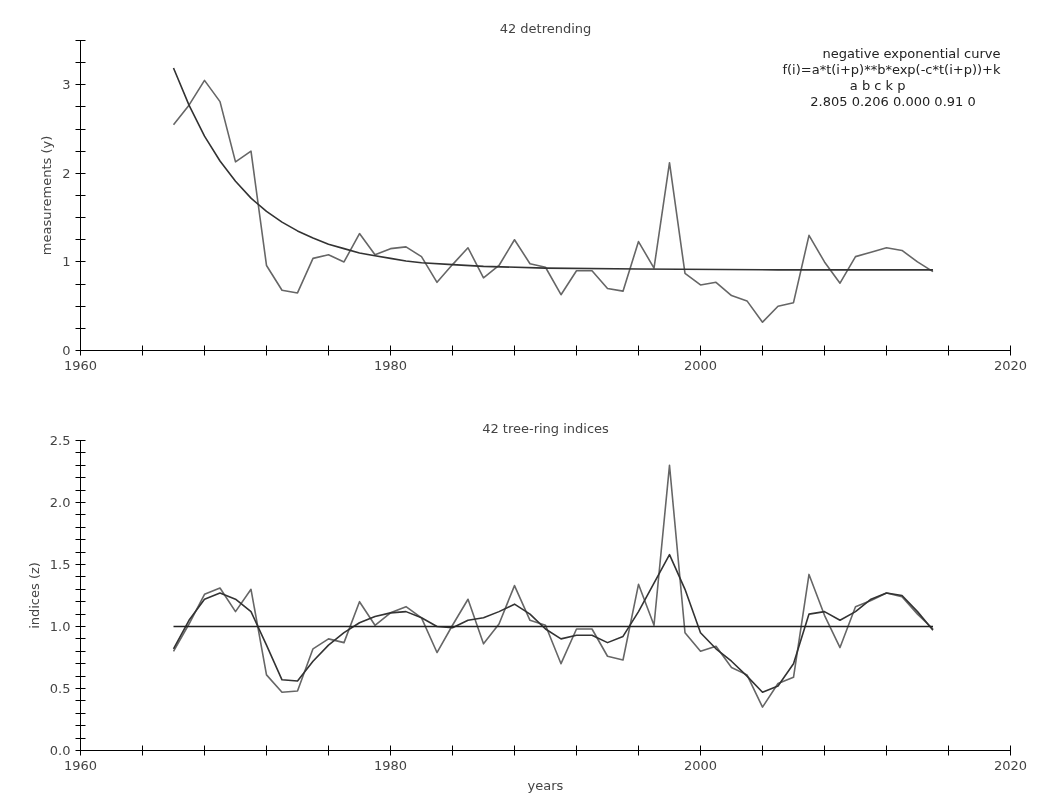 The image size is (1042, 803). Describe the element at coordinates (66, 350) in the screenshot. I see `y-tick-label: 0` at that location.